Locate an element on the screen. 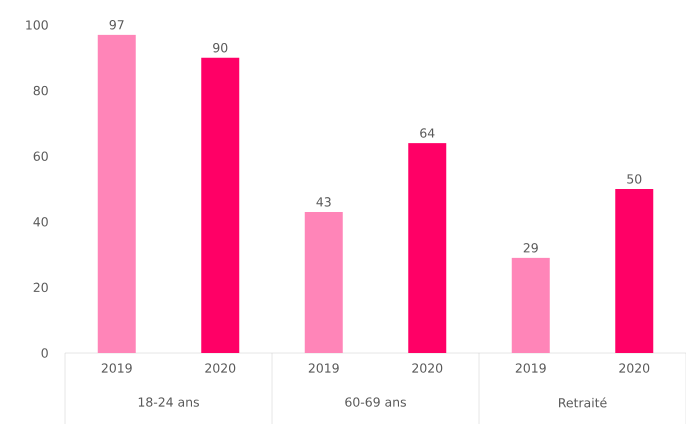 This screenshot has height=424, width=686. x-tick-label: 18-24 ans is located at coordinates (168, 402).